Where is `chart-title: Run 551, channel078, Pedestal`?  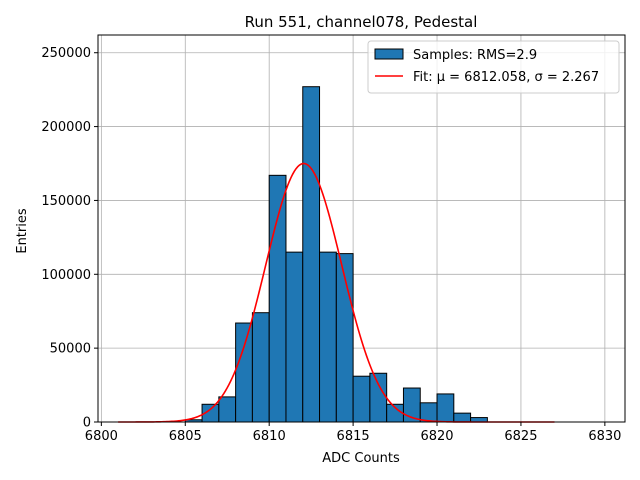
chart-title: Run 551, channel078, Pedestal is located at coordinates (361, 22).